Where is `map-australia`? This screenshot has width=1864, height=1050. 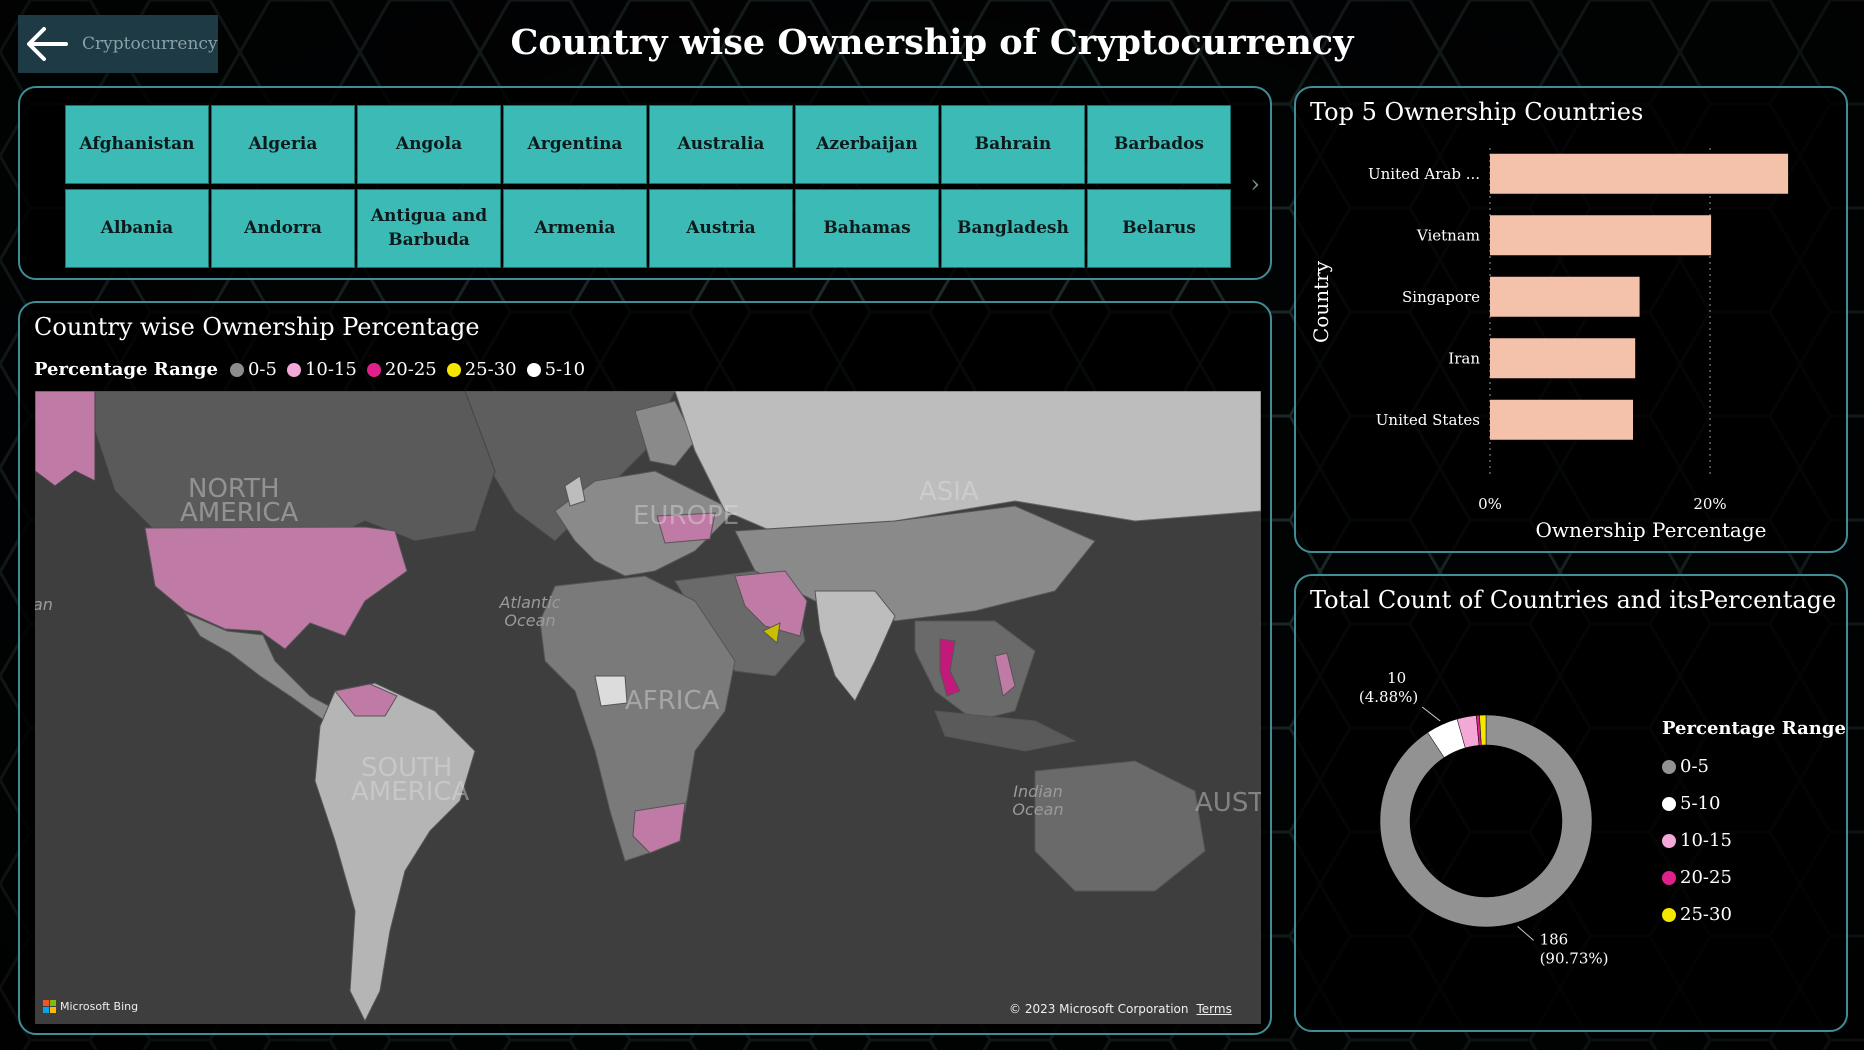
map-australia is located at coordinates (1120, 826).